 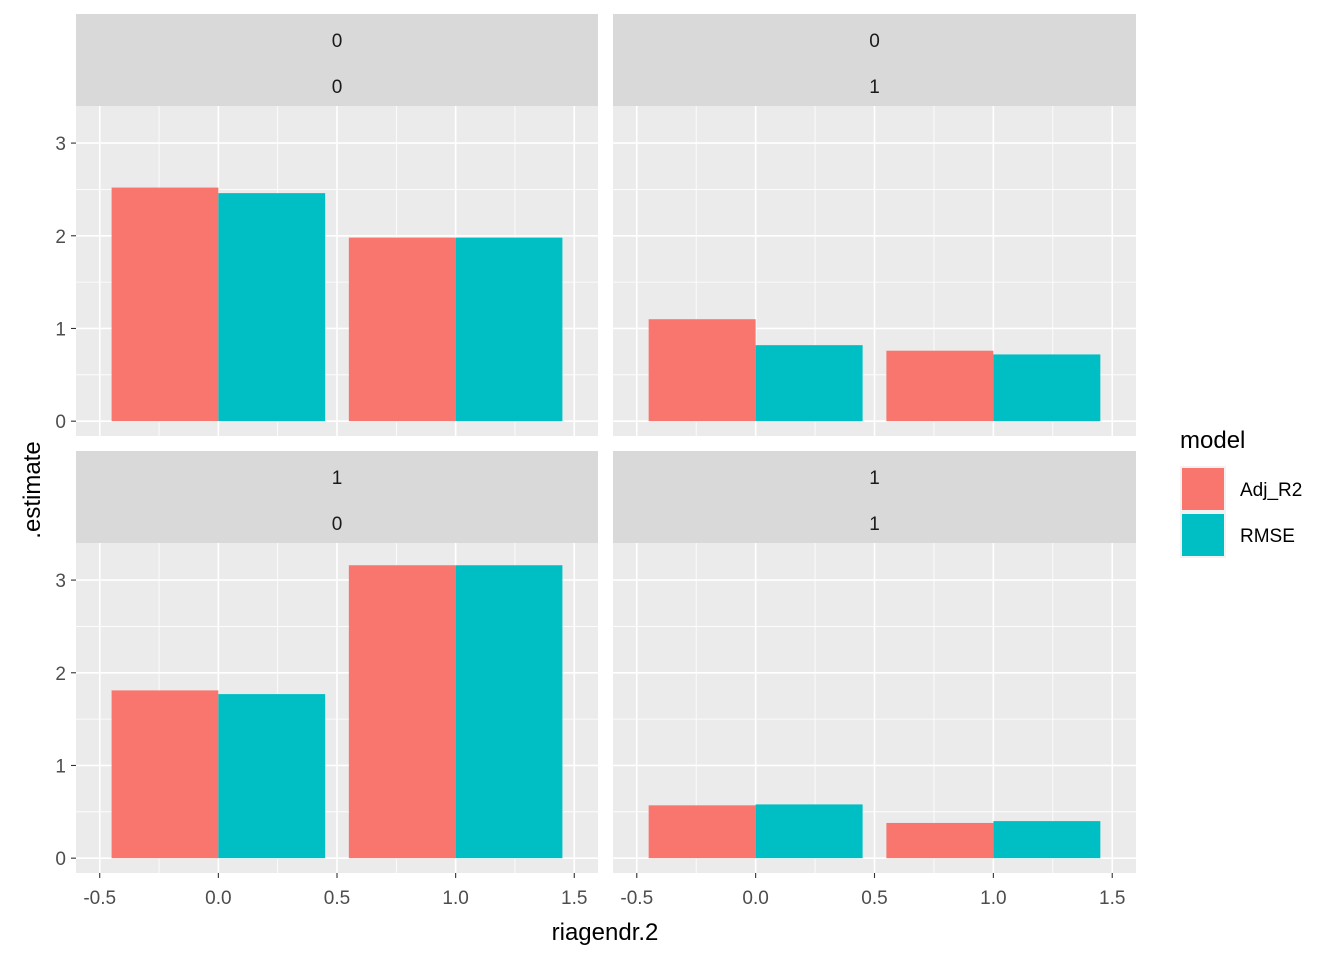 What do you see at coordinates (604, 891) in the screenshot?
I see `x-axes: -0.5 0.0 0.5 1.0 1.5 -0.5 0.0 0.5 1.0 1.5` at bounding box center [604, 891].